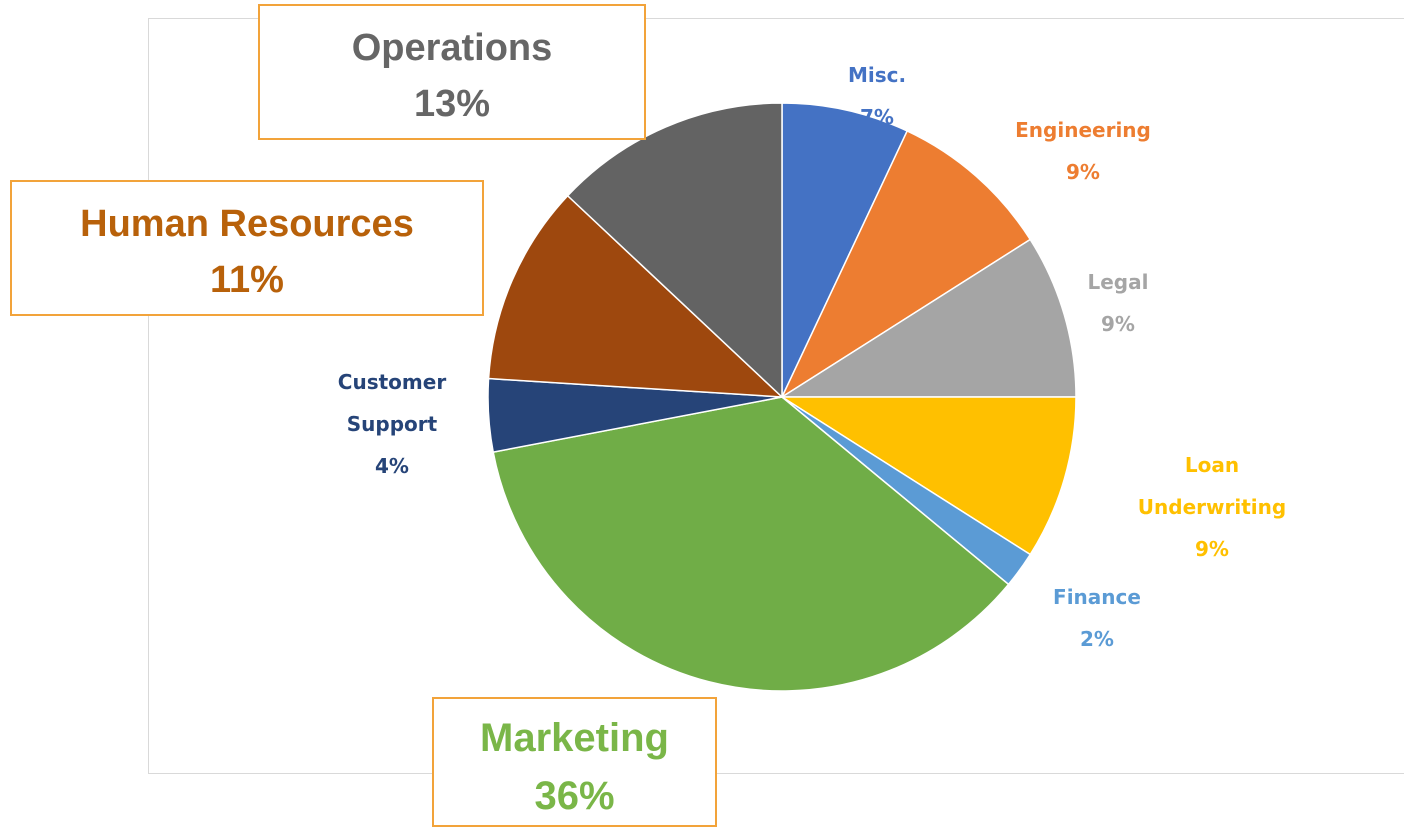 This screenshot has height=827, width=1404. Describe the element at coordinates (392, 403) in the screenshot. I see `category-name: Customer Support` at that location.